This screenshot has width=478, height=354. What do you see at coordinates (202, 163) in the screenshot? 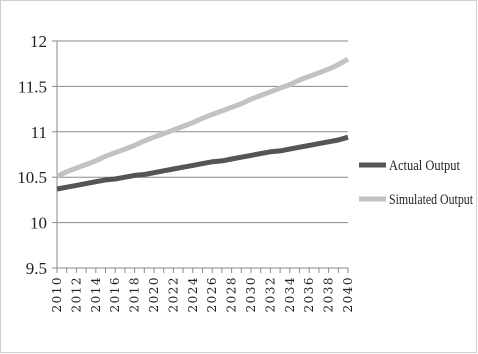
I see `series-line-actual-output` at bounding box center [202, 163].